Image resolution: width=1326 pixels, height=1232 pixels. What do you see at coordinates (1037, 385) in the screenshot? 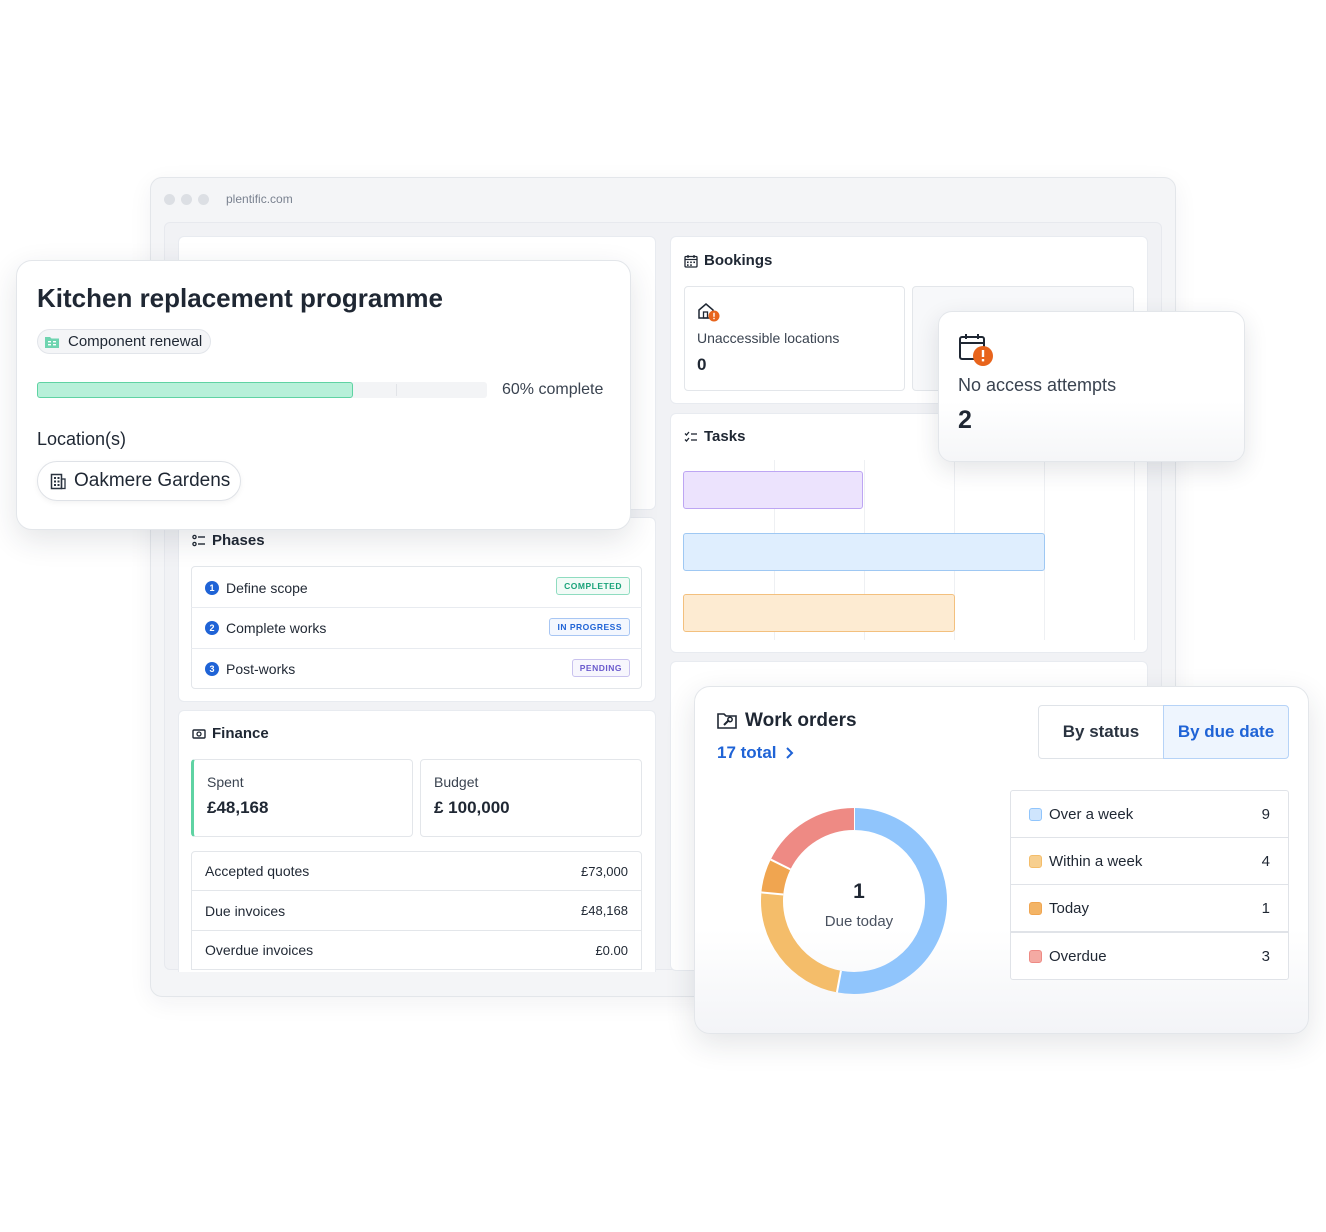
I see `no-access-label: No access attempts` at bounding box center [1037, 385].